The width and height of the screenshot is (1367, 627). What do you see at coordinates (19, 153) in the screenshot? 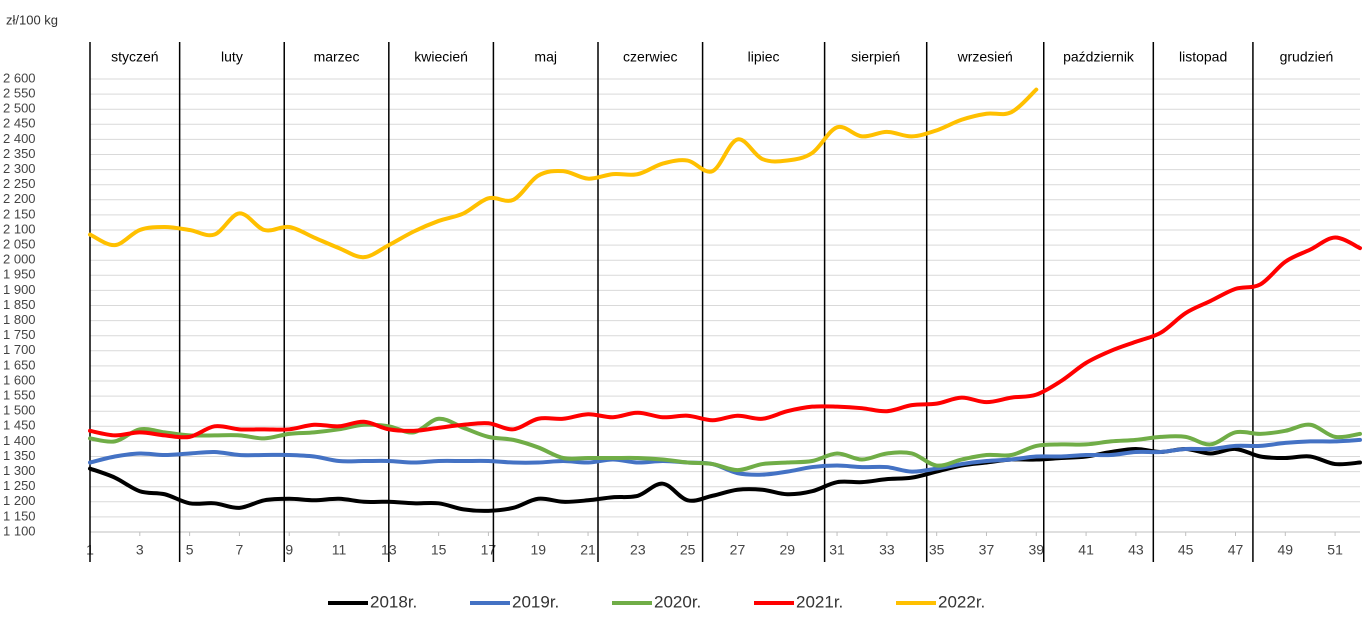
I see `y-tick-label: 2 350` at bounding box center [19, 153].